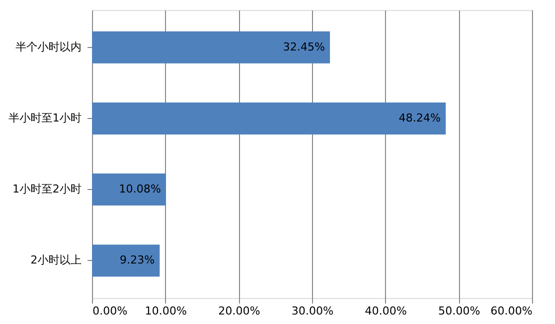 This screenshot has height=324, width=555. What do you see at coordinates (313, 311) in the screenshot?
I see `x-tick-label: 30.00%` at bounding box center [313, 311].